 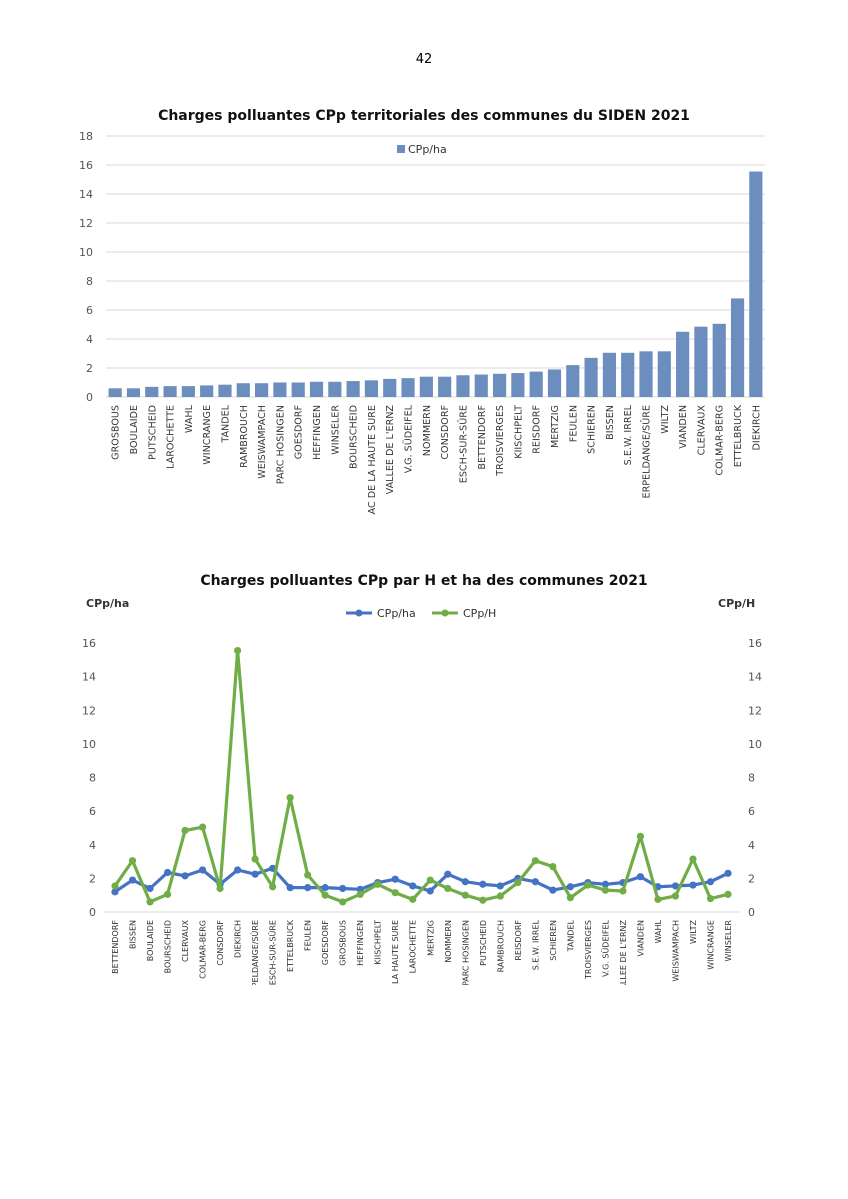 I want to click on x-tick-label: NOMMERN, so click(x=448, y=941).